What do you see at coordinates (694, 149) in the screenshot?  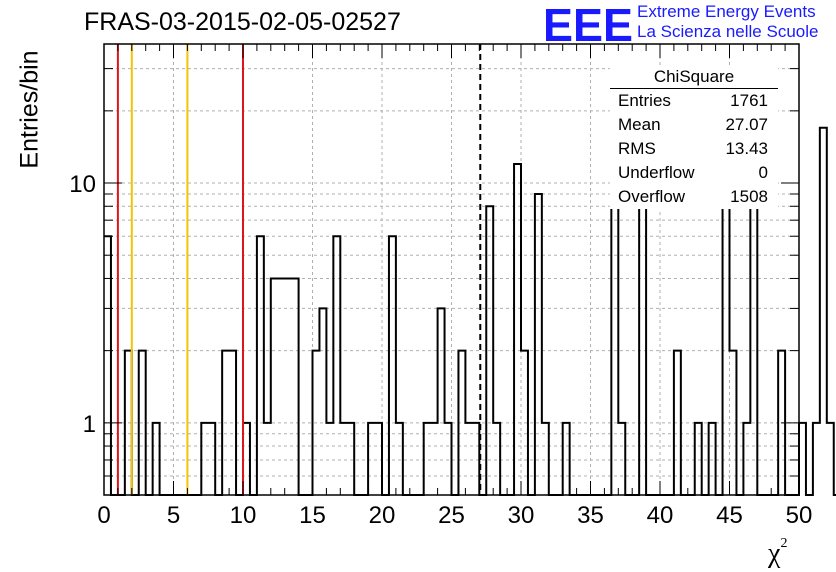 I see `stats-row: RMS 13.43` at bounding box center [694, 149].